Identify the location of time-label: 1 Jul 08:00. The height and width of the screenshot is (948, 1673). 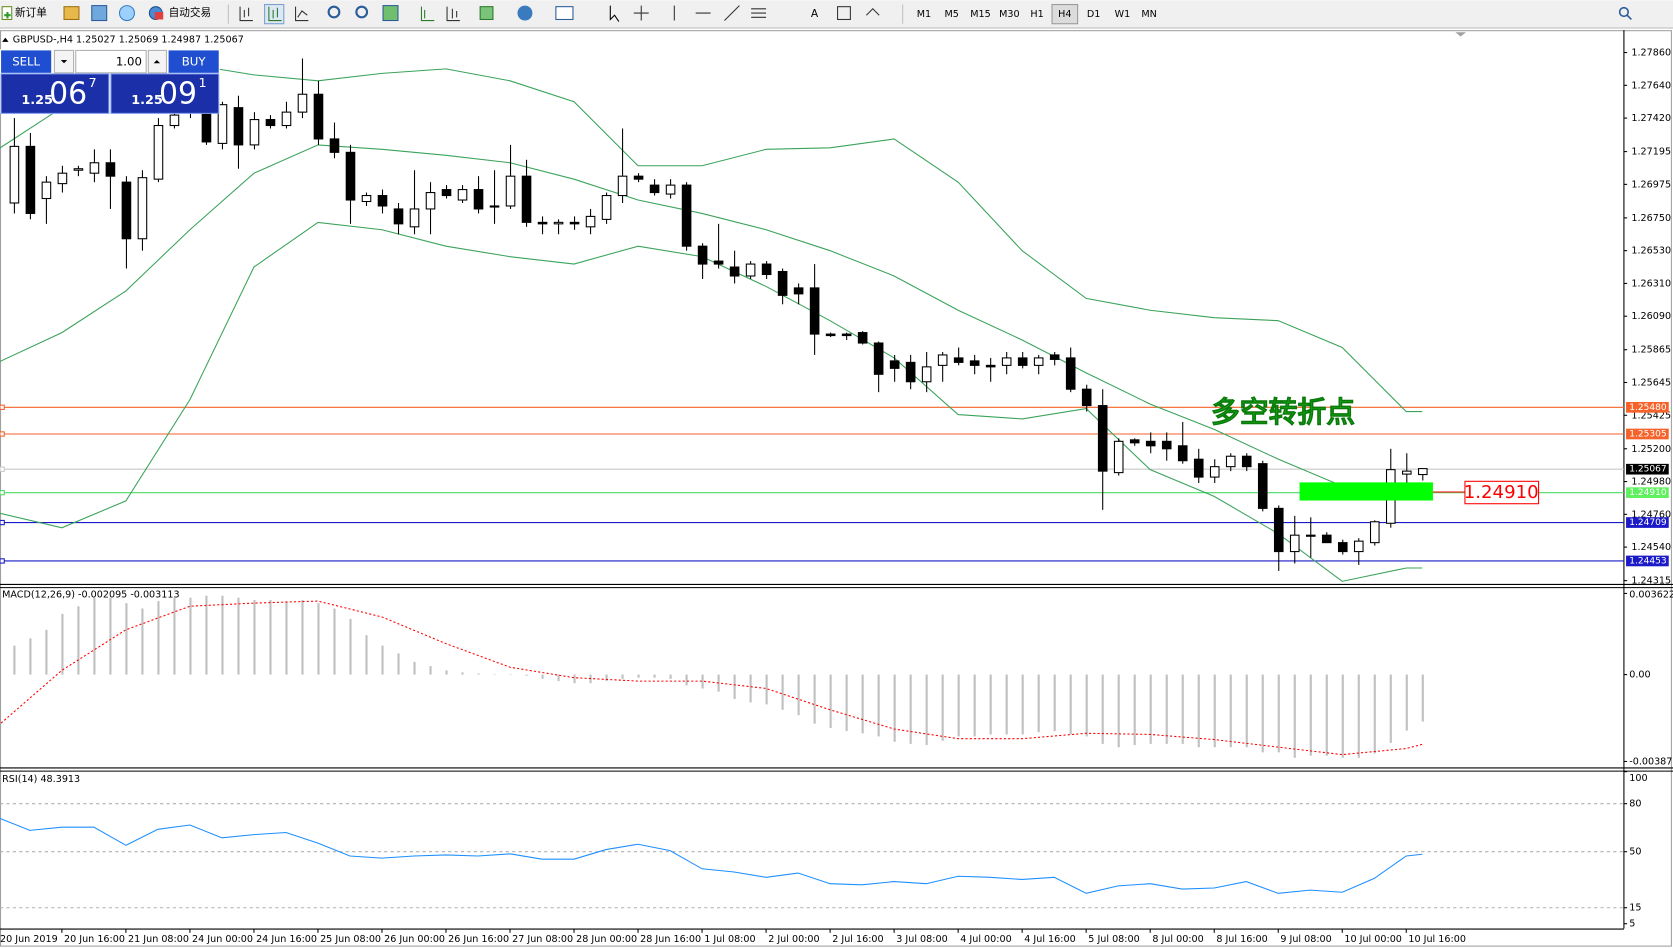
(729, 939).